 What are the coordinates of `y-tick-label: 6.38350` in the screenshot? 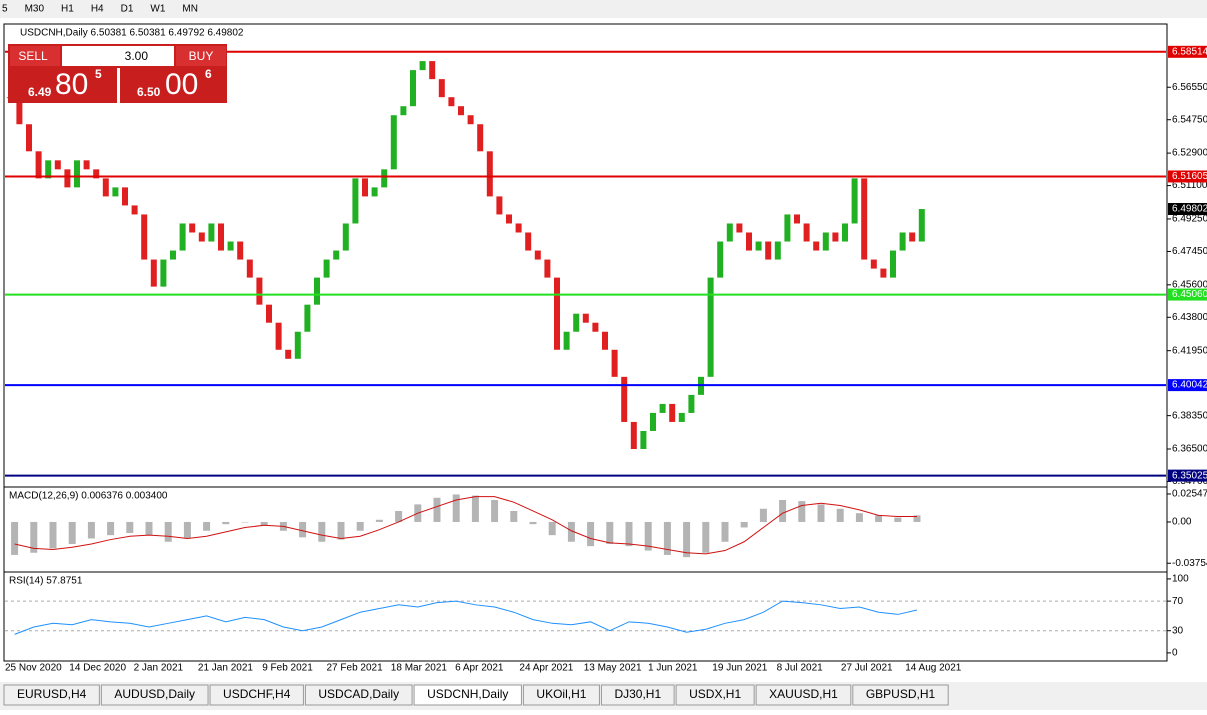 It's located at (1189, 415).